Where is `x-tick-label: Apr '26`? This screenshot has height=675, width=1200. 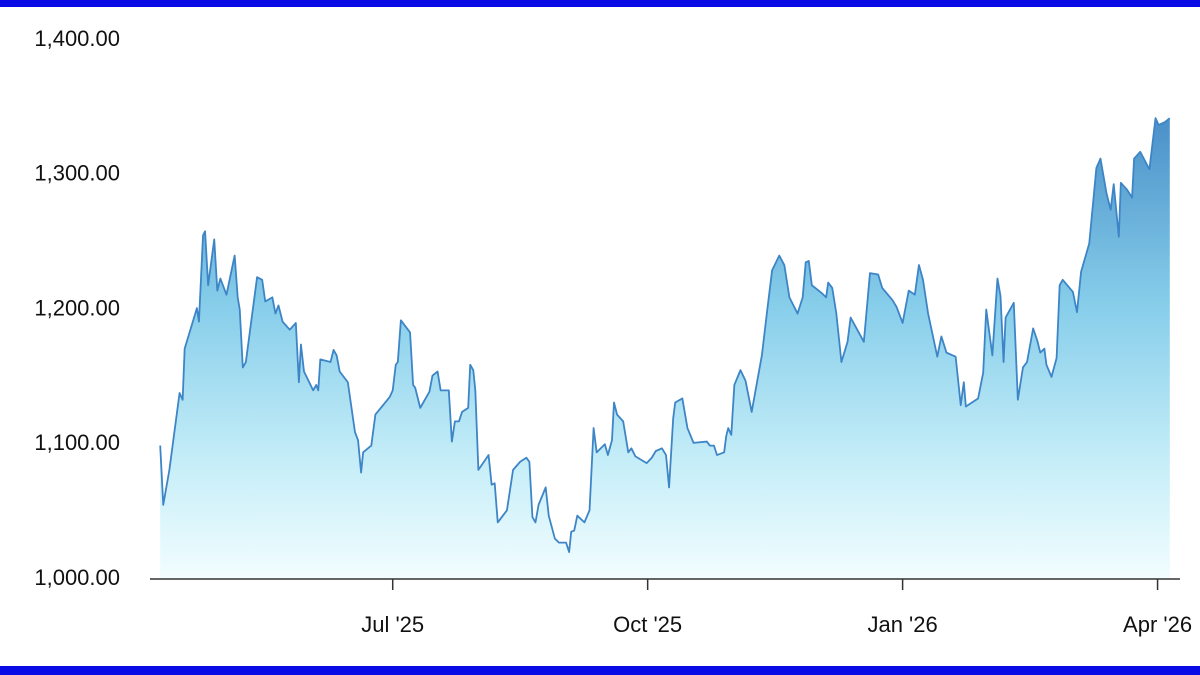
x-tick-label: Apr '26 is located at coordinates (1157, 624).